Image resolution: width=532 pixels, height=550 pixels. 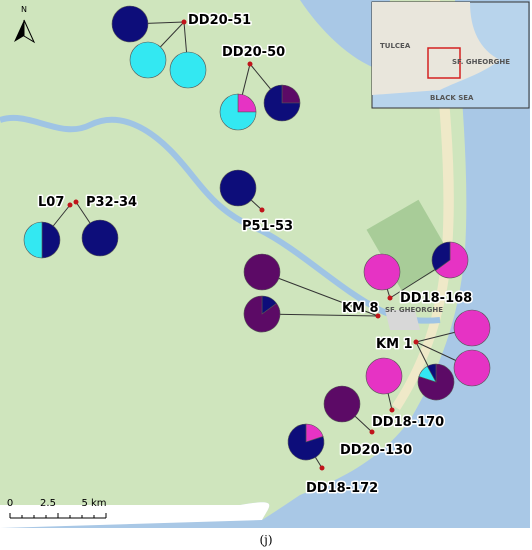 What do you see at coordinates (481, 62) in the screenshot?
I see `inset-label: SF. GHEORGHE` at bounding box center [481, 62].